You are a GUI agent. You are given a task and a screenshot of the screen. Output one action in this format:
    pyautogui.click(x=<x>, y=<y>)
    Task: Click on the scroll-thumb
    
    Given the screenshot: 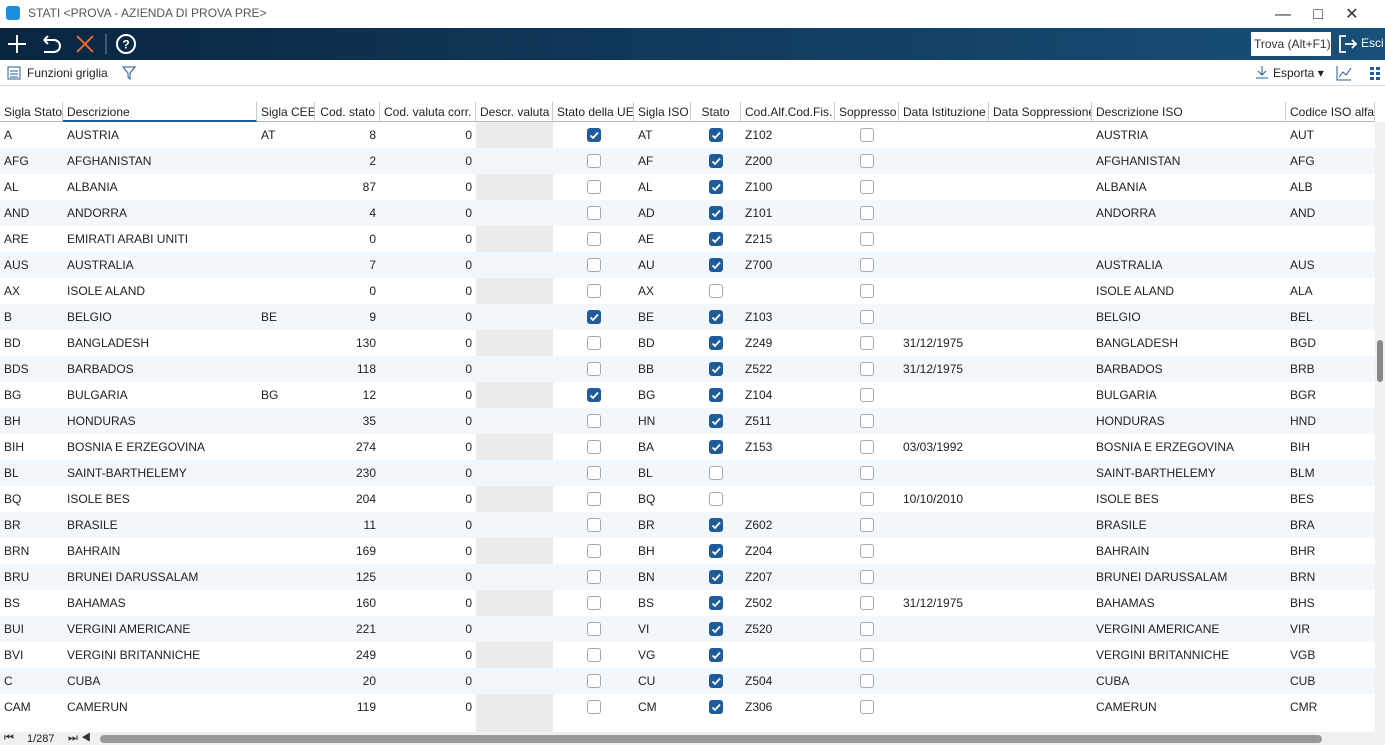 What is the action you would take?
    pyautogui.click(x=1380, y=361)
    